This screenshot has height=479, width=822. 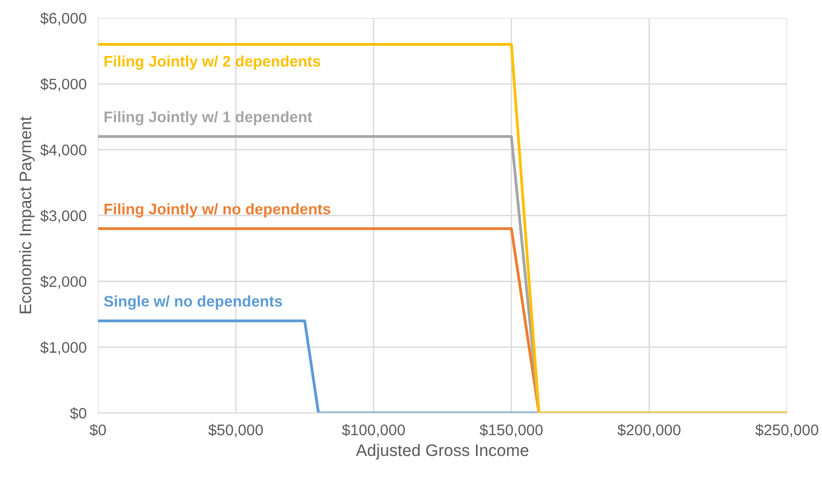 What do you see at coordinates (63, 216) in the screenshot?
I see `y-tick-label: $3,000` at bounding box center [63, 216].